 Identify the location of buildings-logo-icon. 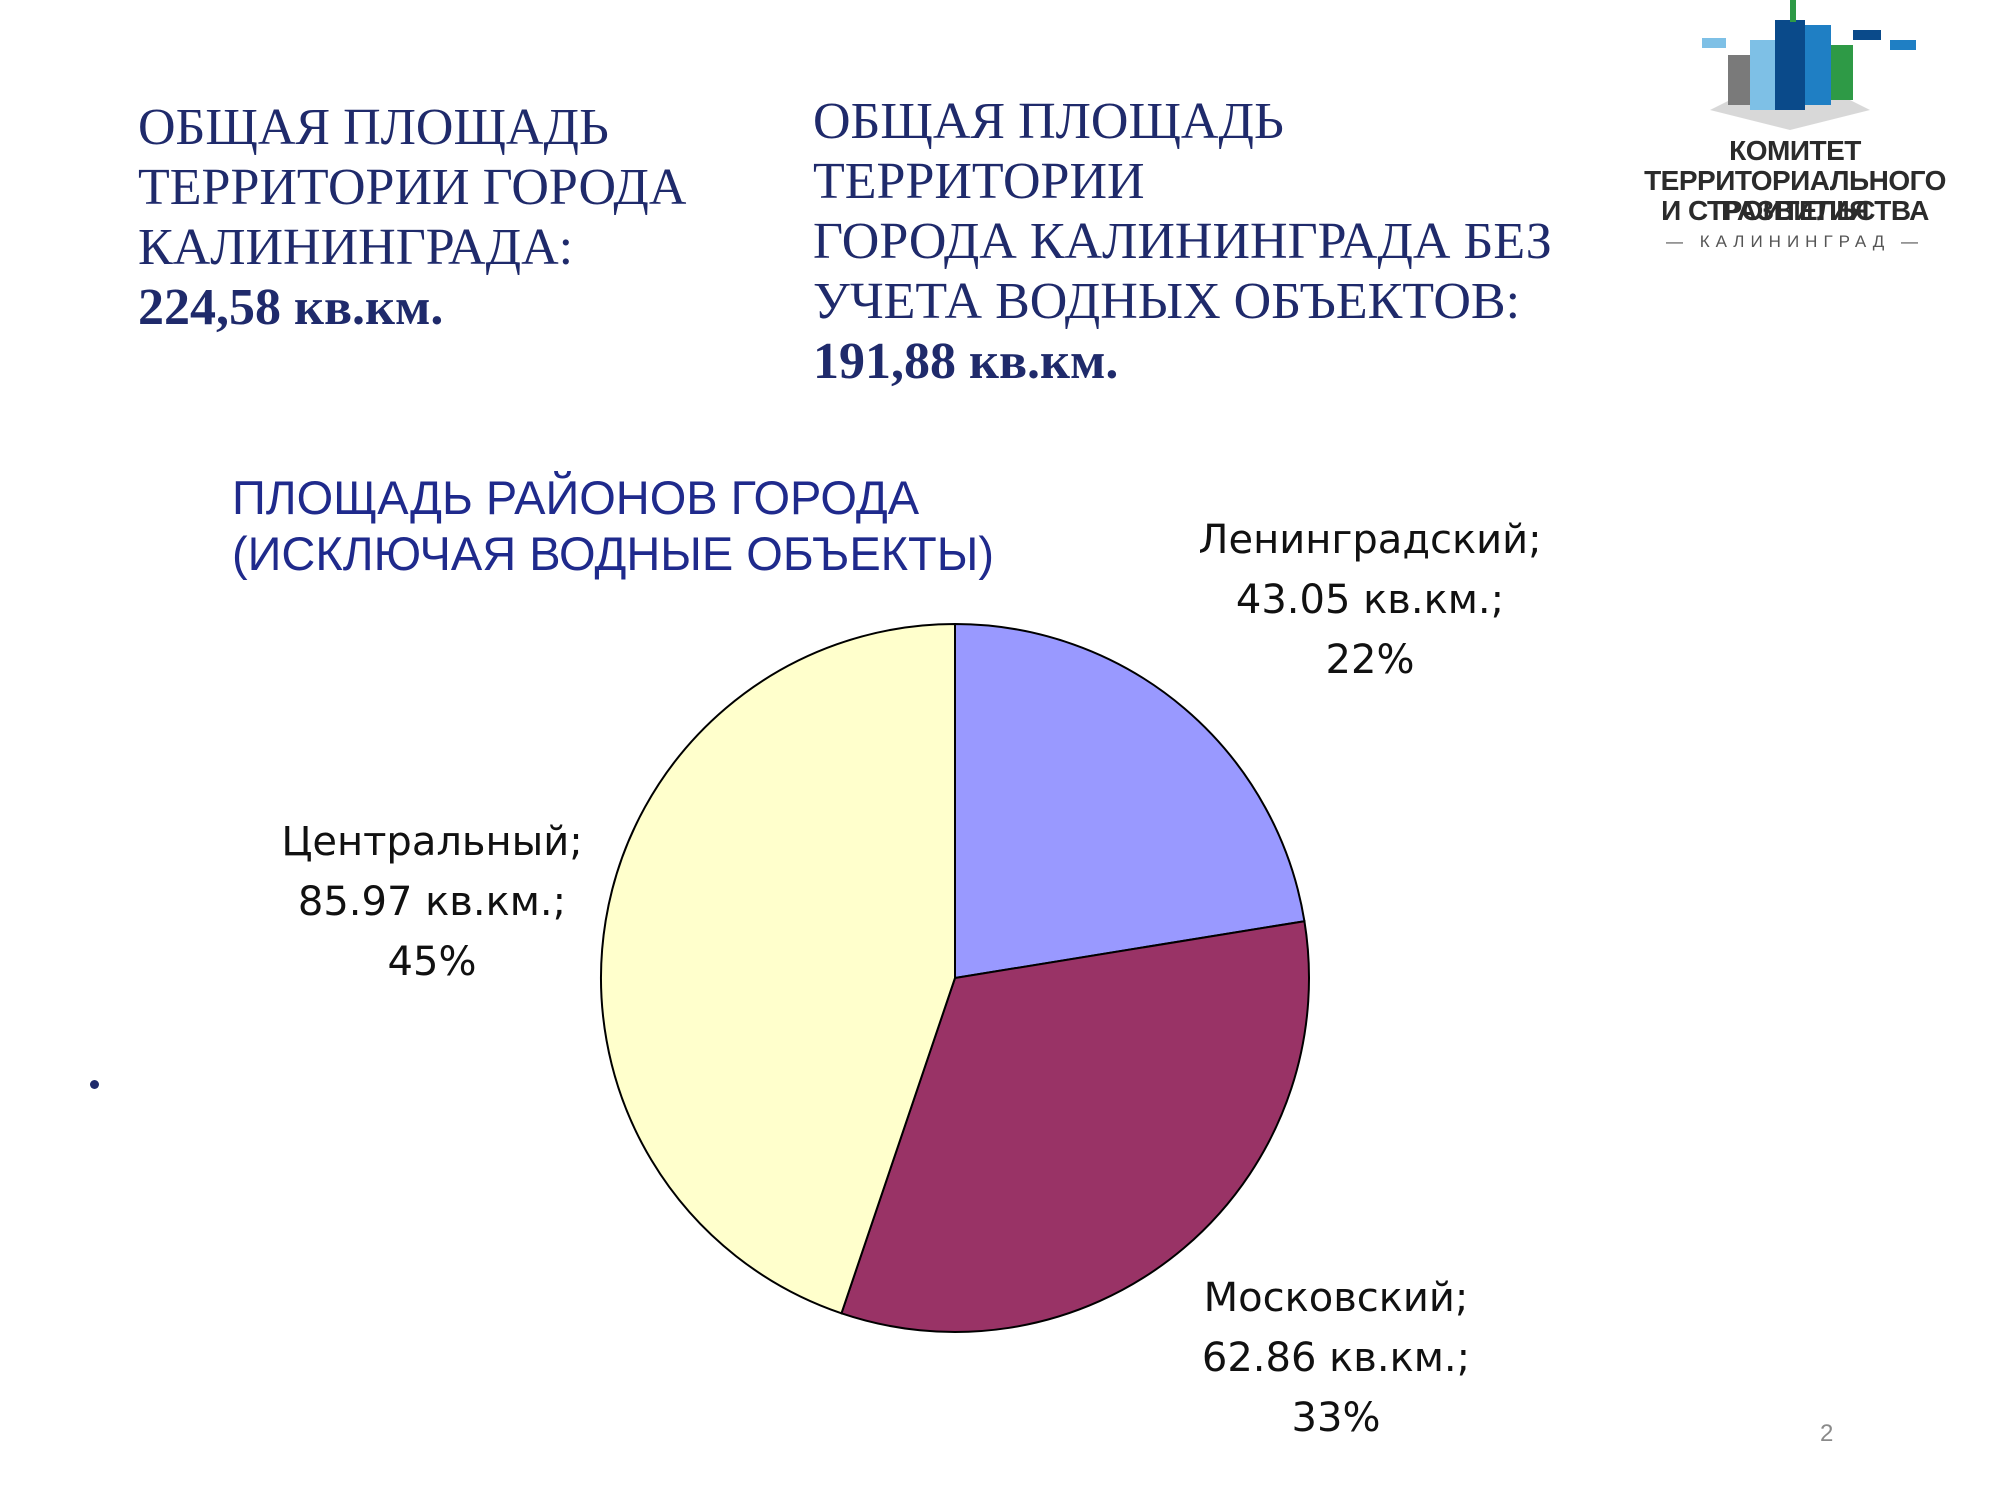
(1809, 65).